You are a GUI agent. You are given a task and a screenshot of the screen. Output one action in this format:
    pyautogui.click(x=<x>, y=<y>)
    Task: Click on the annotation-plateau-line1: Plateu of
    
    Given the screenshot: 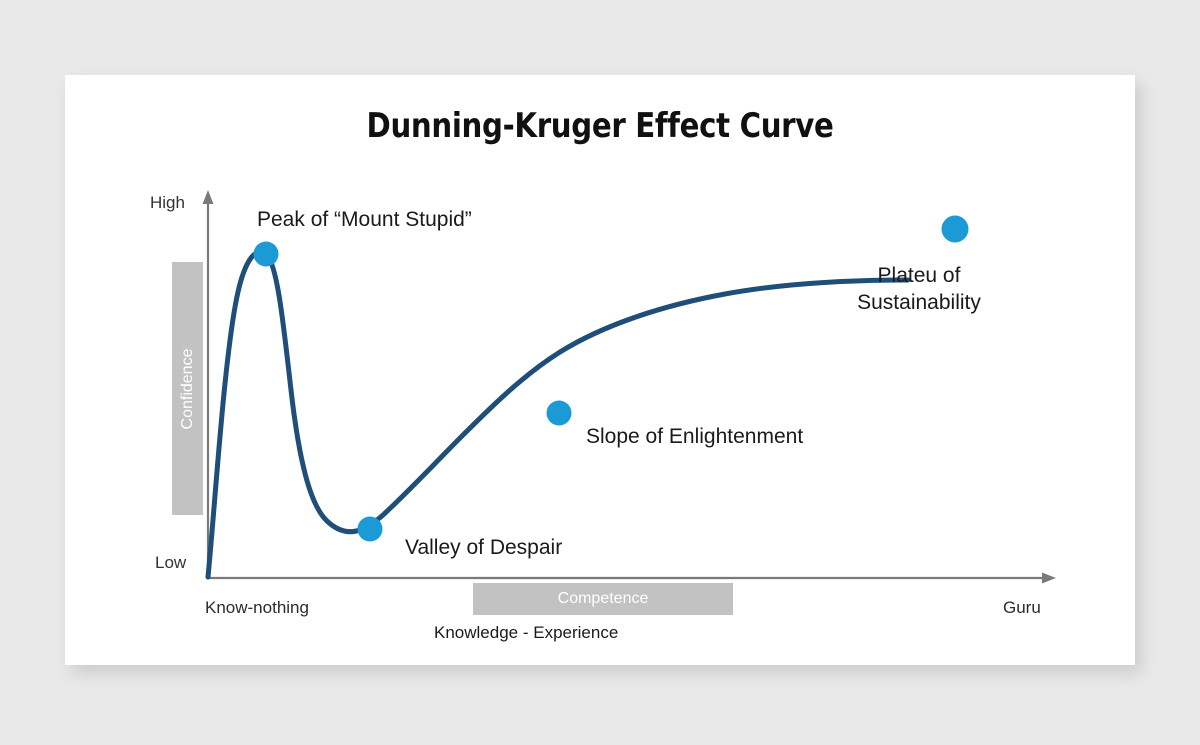 What is the action you would take?
    pyautogui.click(x=919, y=275)
    